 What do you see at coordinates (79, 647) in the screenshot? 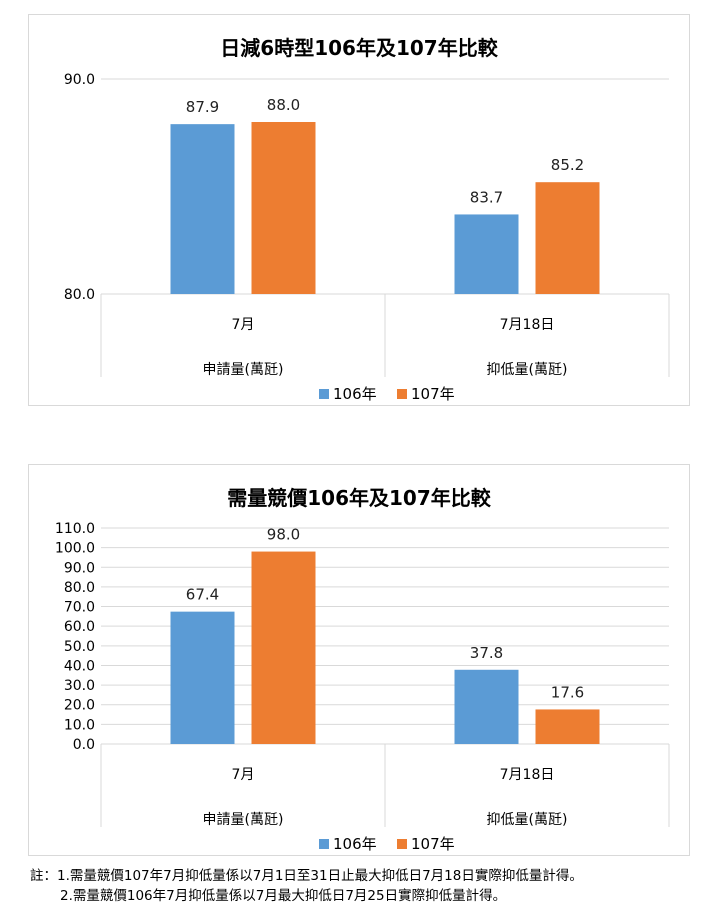
I see `y-tick-label: 50.0` at bounding box center [79, 647].